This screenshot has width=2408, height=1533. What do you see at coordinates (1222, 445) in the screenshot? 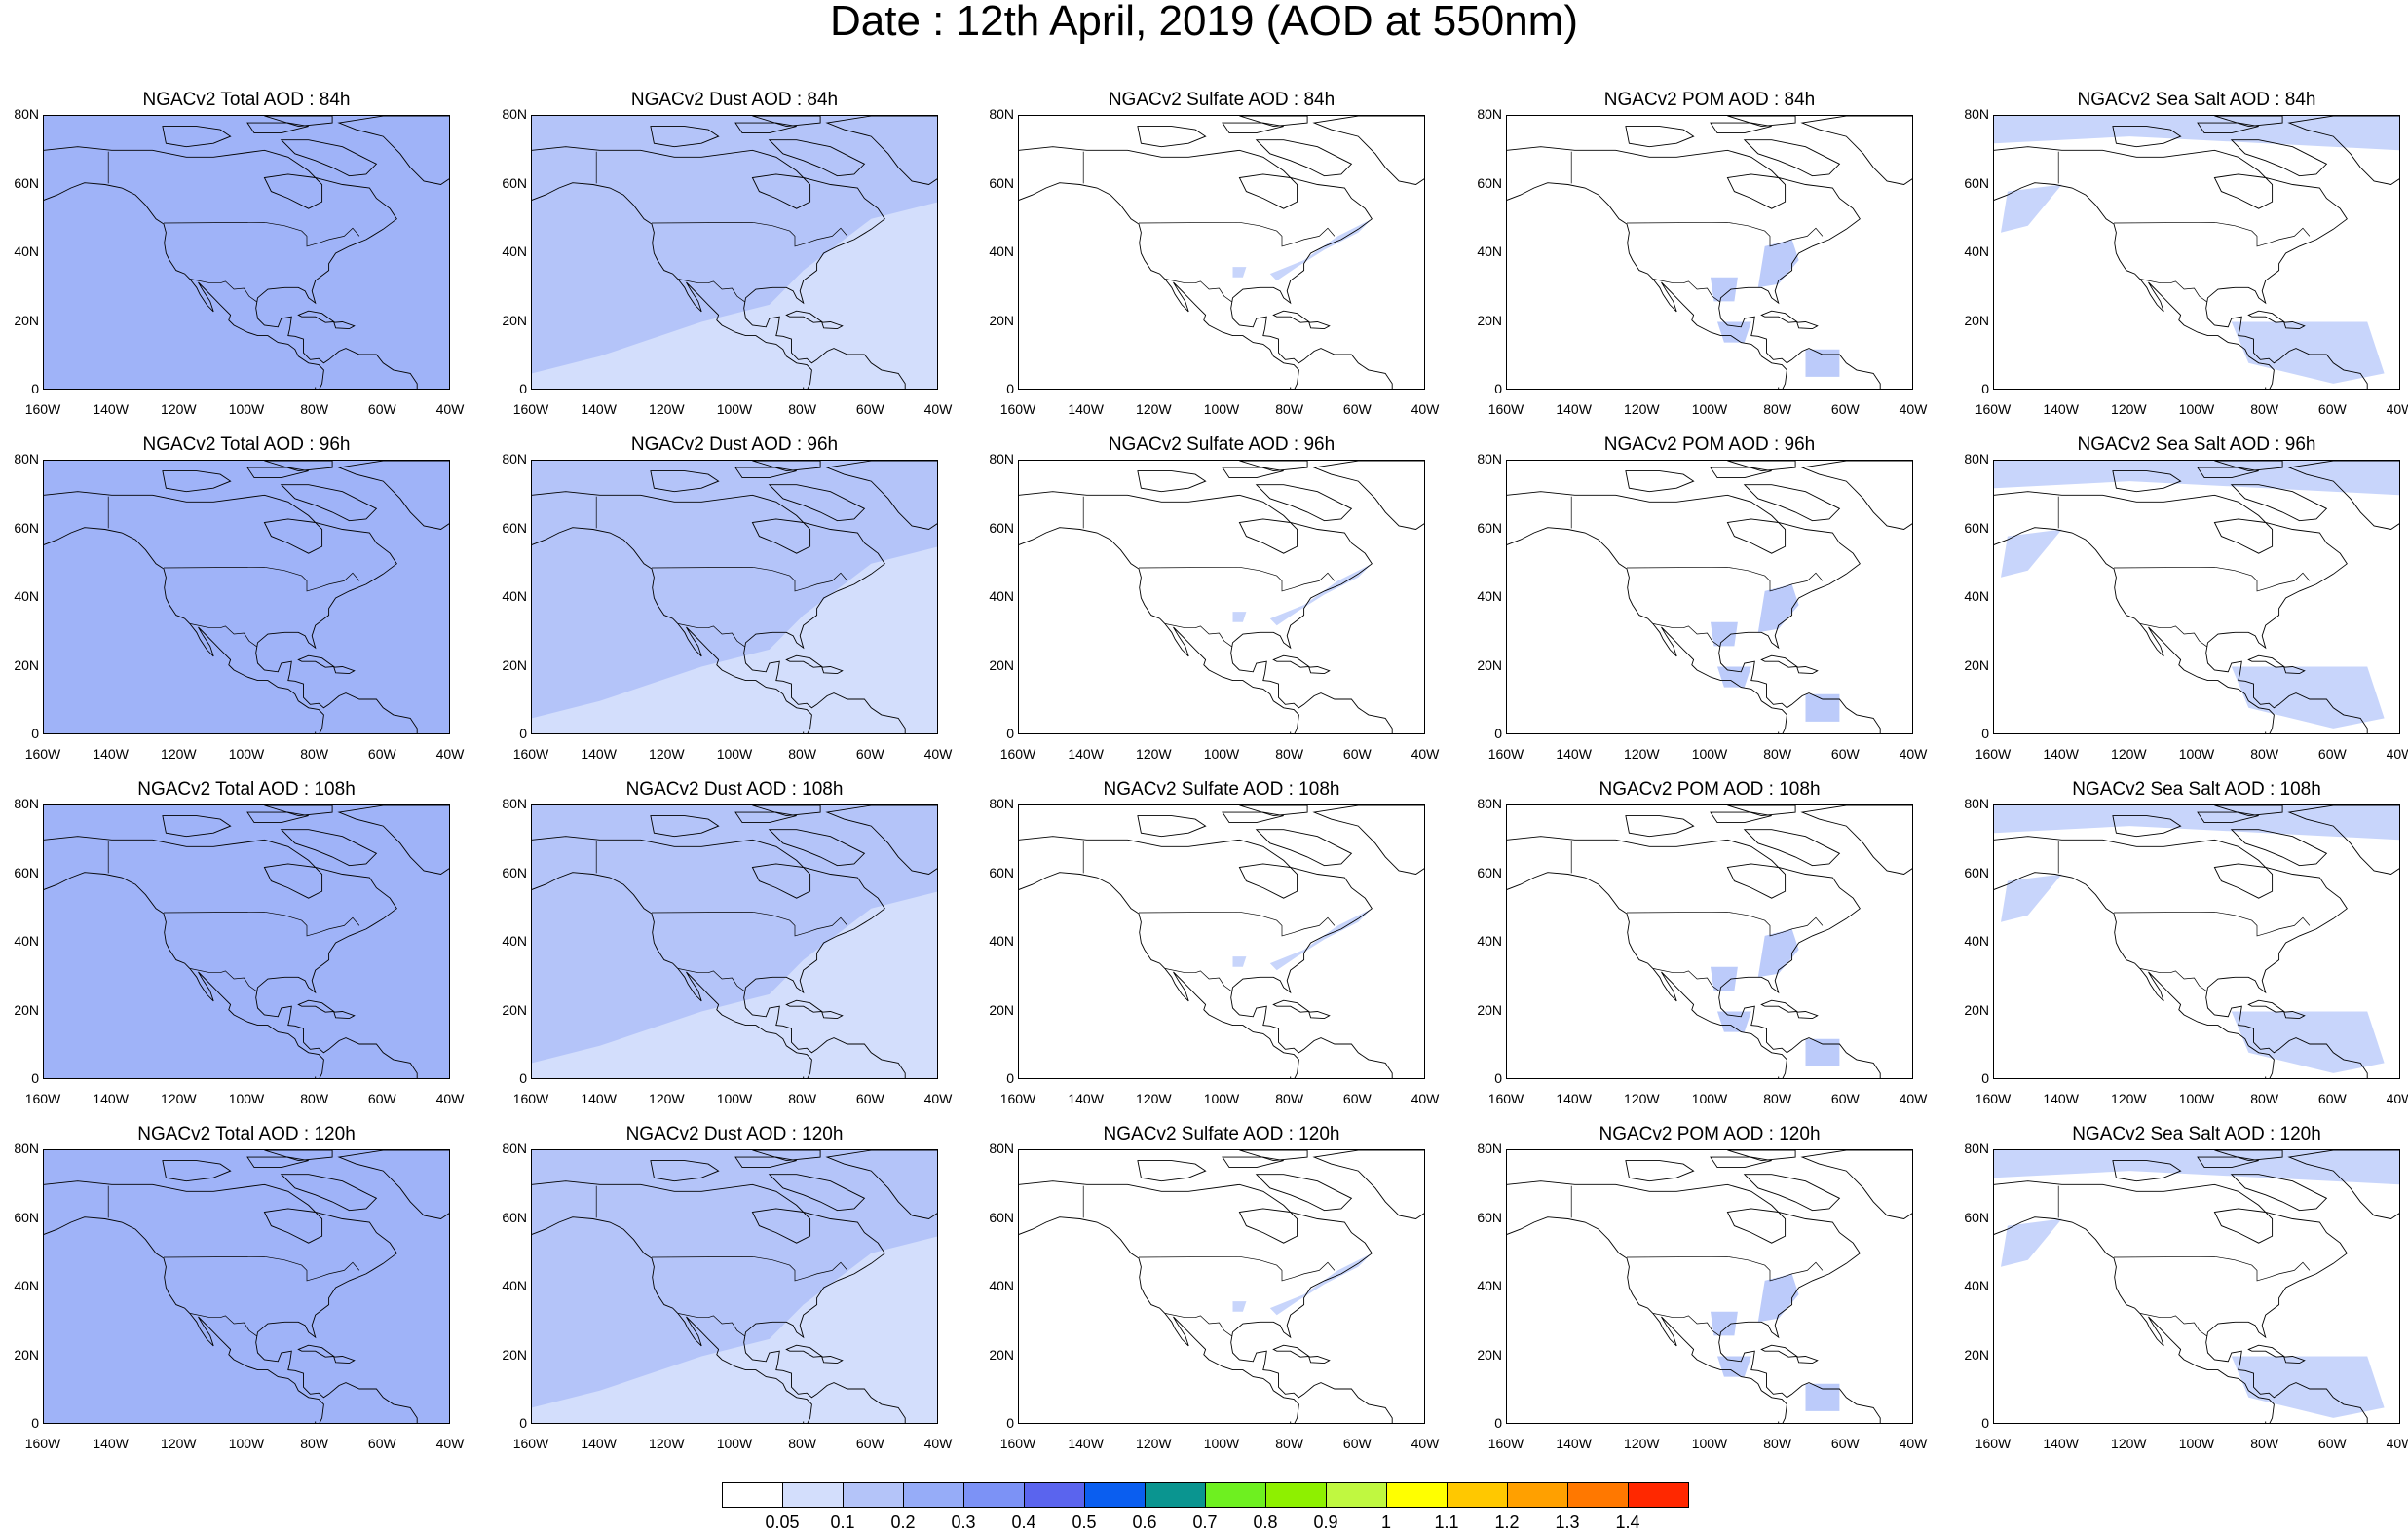
I see `panel-title: NGACv2 Sulfate AOD : 96h` at bounding box center [1222, 445].